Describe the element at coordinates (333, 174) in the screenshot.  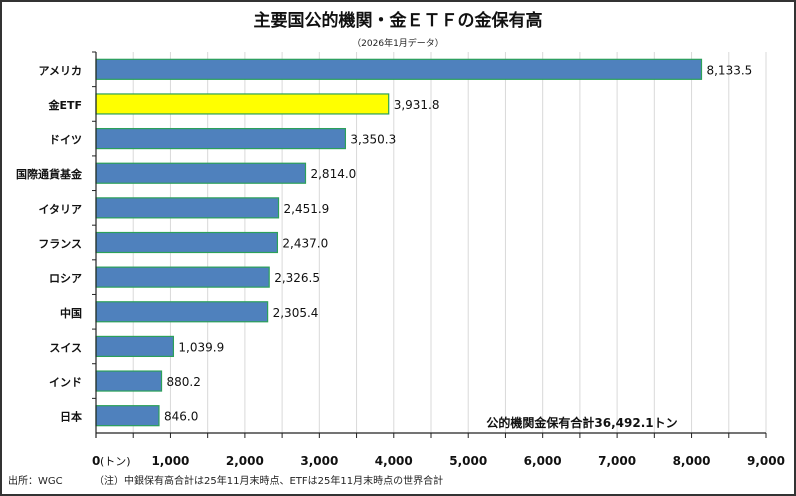
I see `data-label: 2,814.0` at that location.